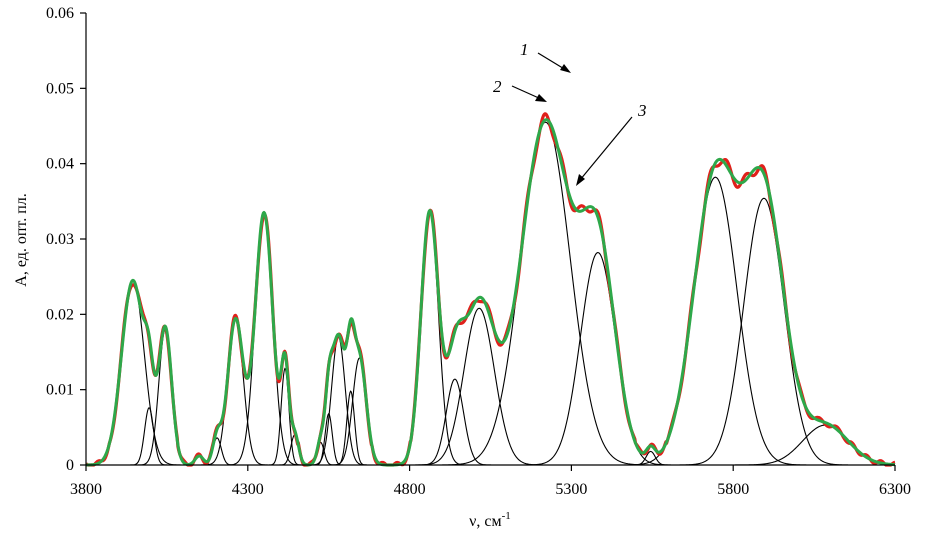 The image size is (937, 538). What do you see at coordinates (60, 13) in the screenshot?
I see `y-tick-label: 0.06` at bounding box center [60, 13].